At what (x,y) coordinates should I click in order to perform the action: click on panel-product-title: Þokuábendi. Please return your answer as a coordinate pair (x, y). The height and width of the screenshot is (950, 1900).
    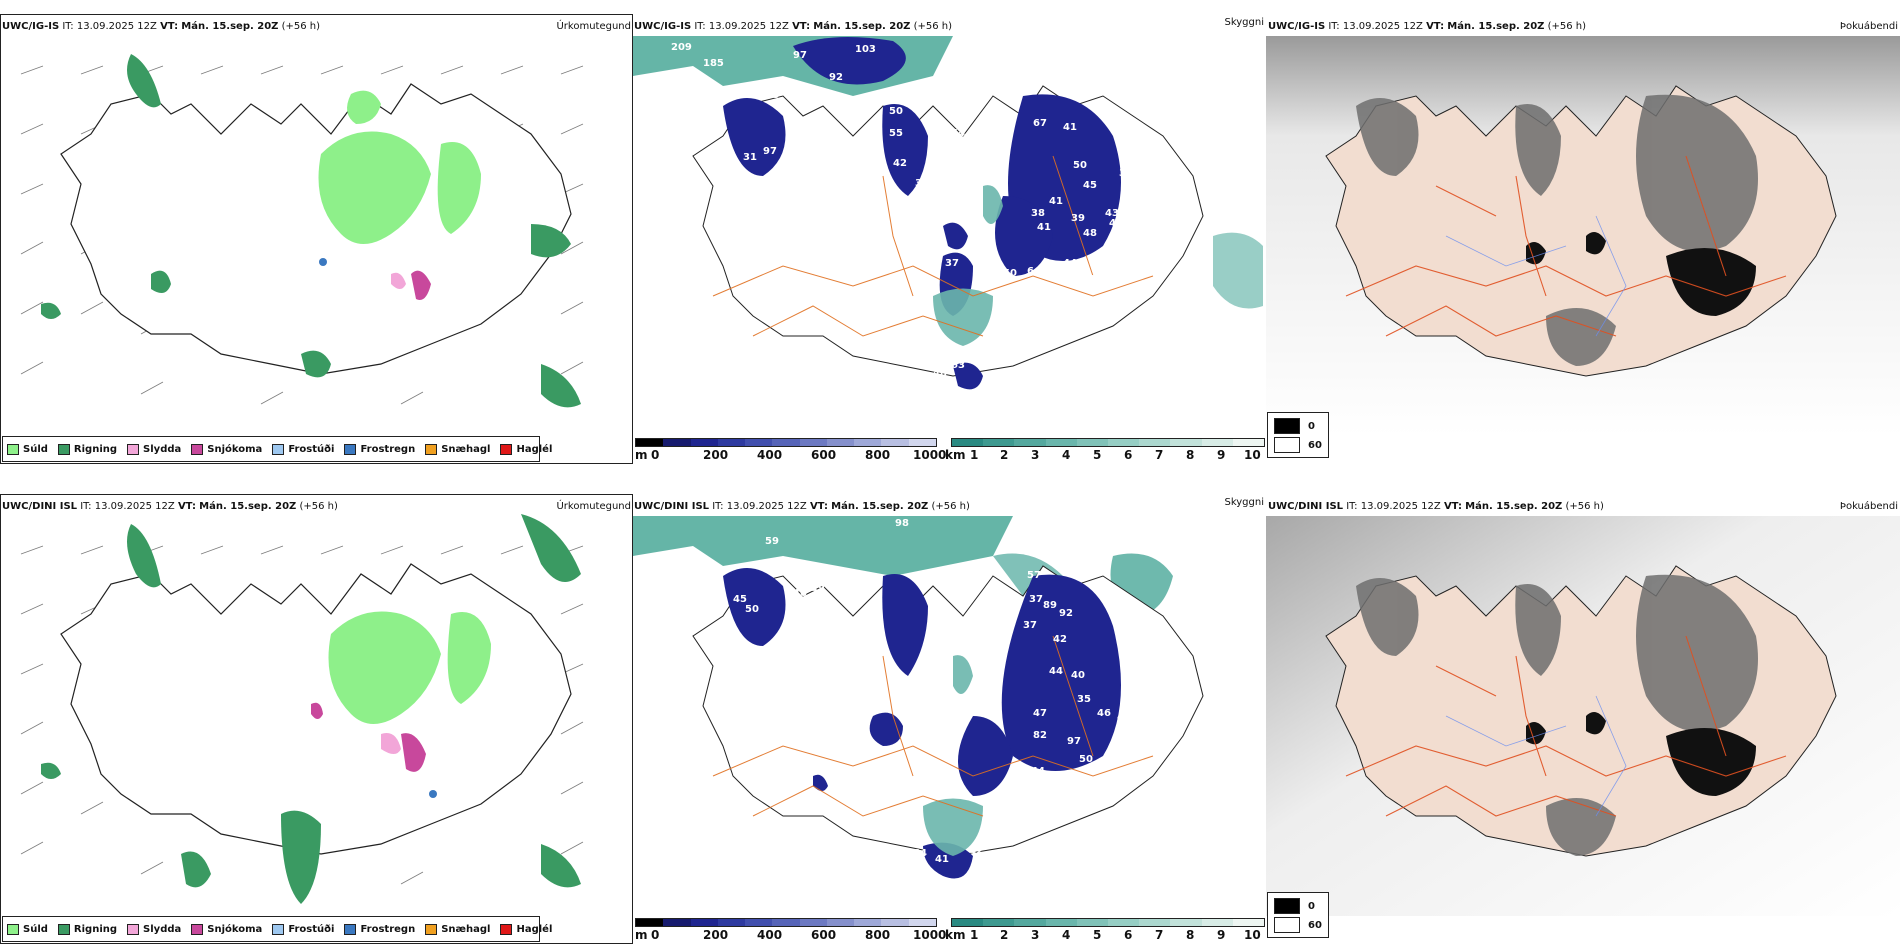
    Looking at the image, I should click on (1868, 26).